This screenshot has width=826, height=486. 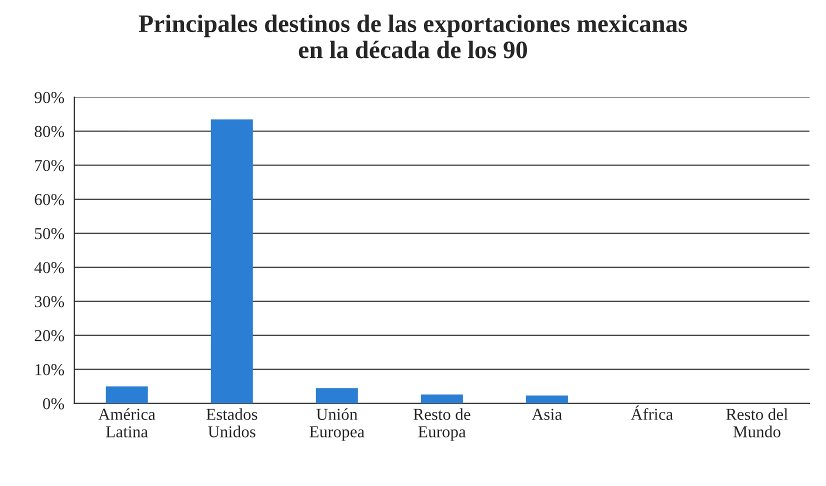 I want to click on x-tick-label: África, so click(x=651, y=413).